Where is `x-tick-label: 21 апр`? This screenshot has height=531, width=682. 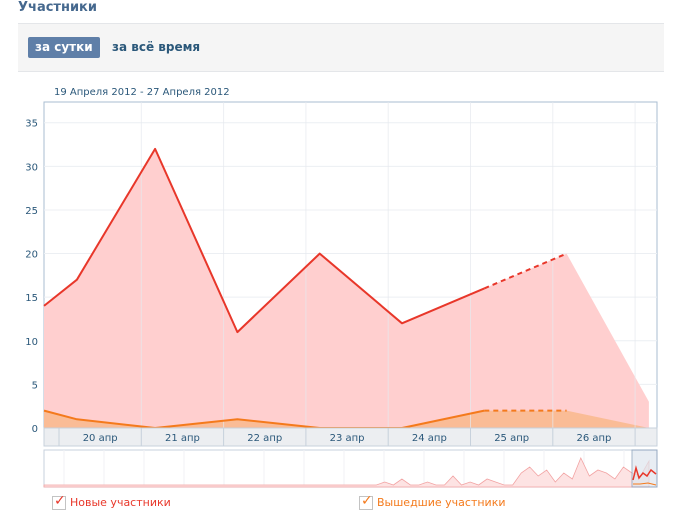 x-tick-label: 21 апр is located at coordinates (182, 438).